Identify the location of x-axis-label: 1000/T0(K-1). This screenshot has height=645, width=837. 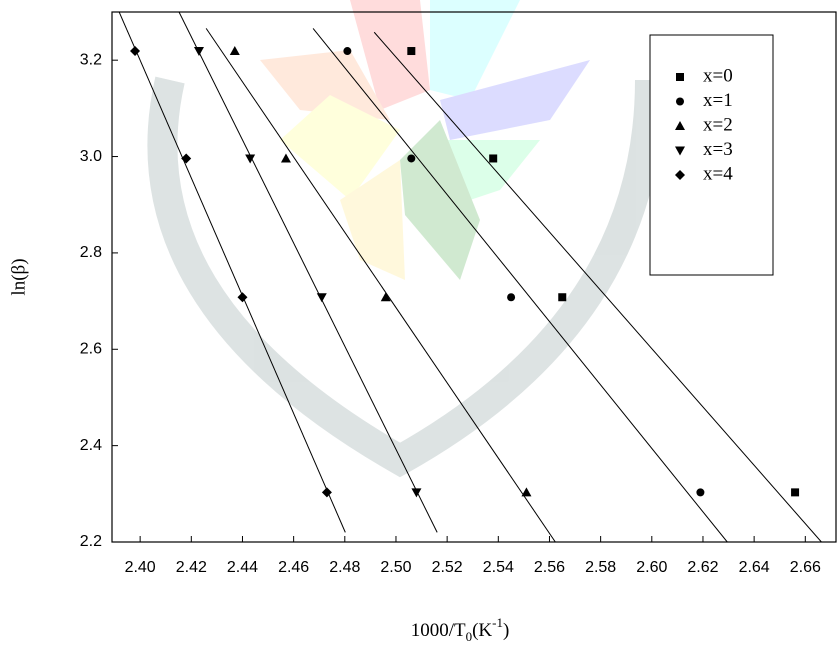
(460, 629).